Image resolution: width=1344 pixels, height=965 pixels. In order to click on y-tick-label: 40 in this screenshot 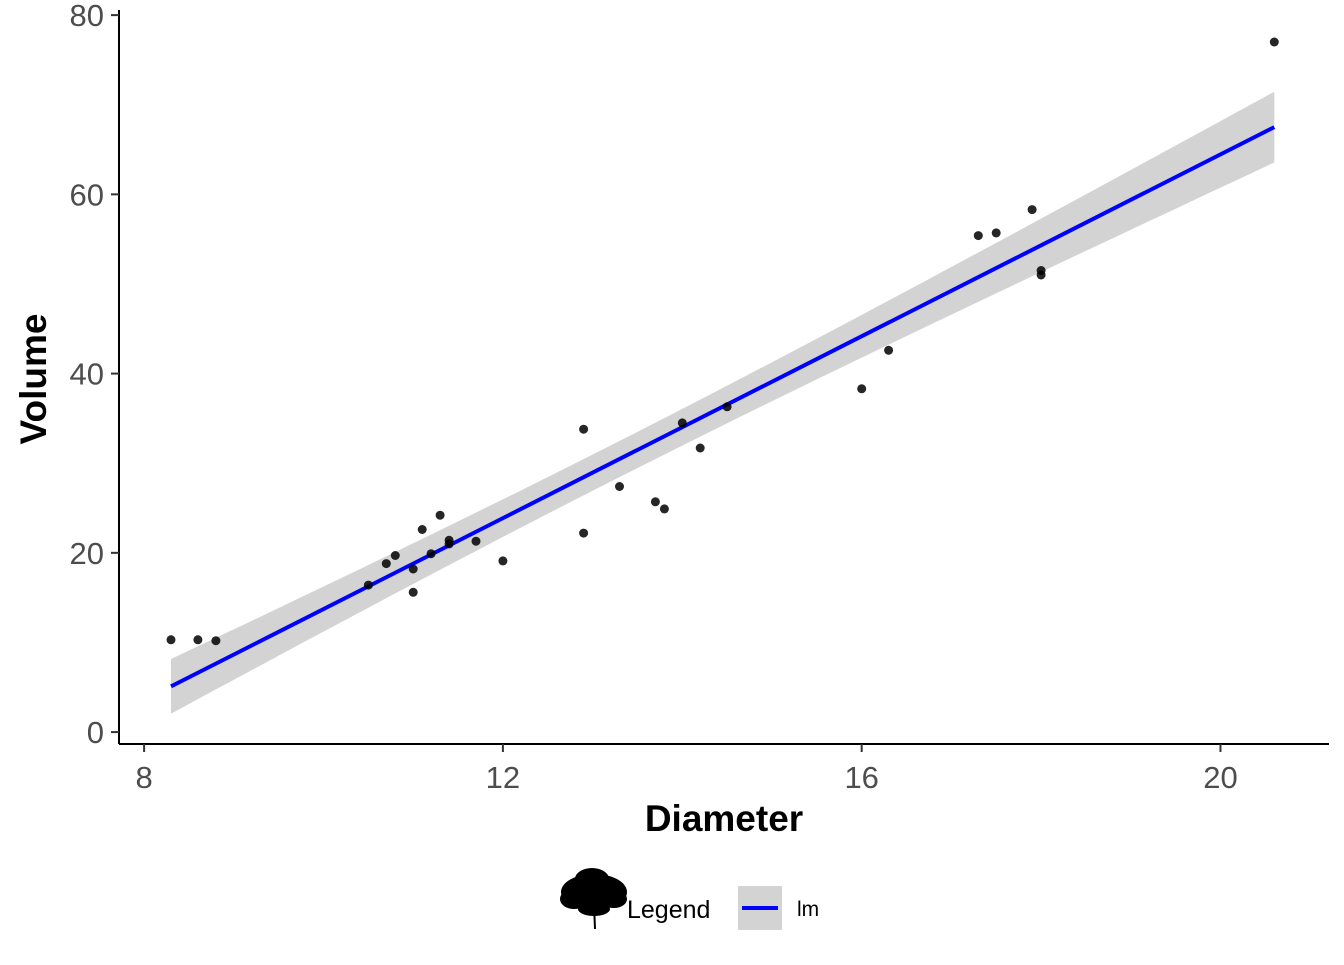, I will do `click(87, 374)`.